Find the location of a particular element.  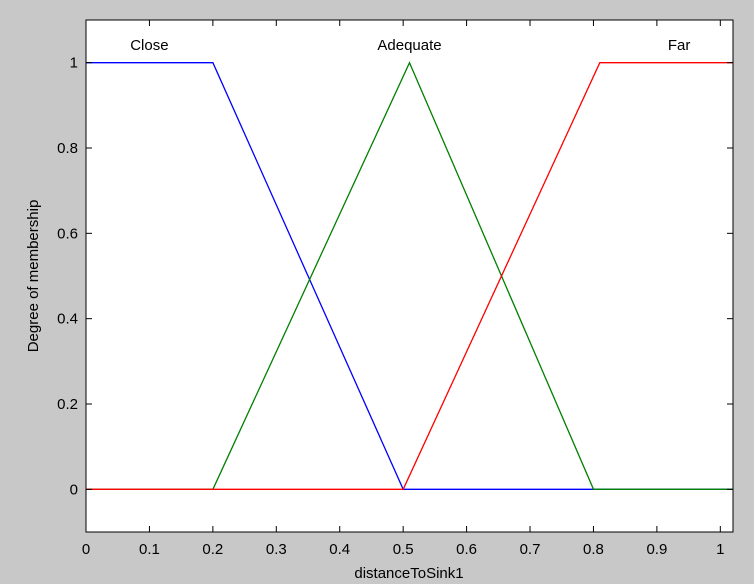

x-tick-label: 0.1 is located at coordinates (149, 549).